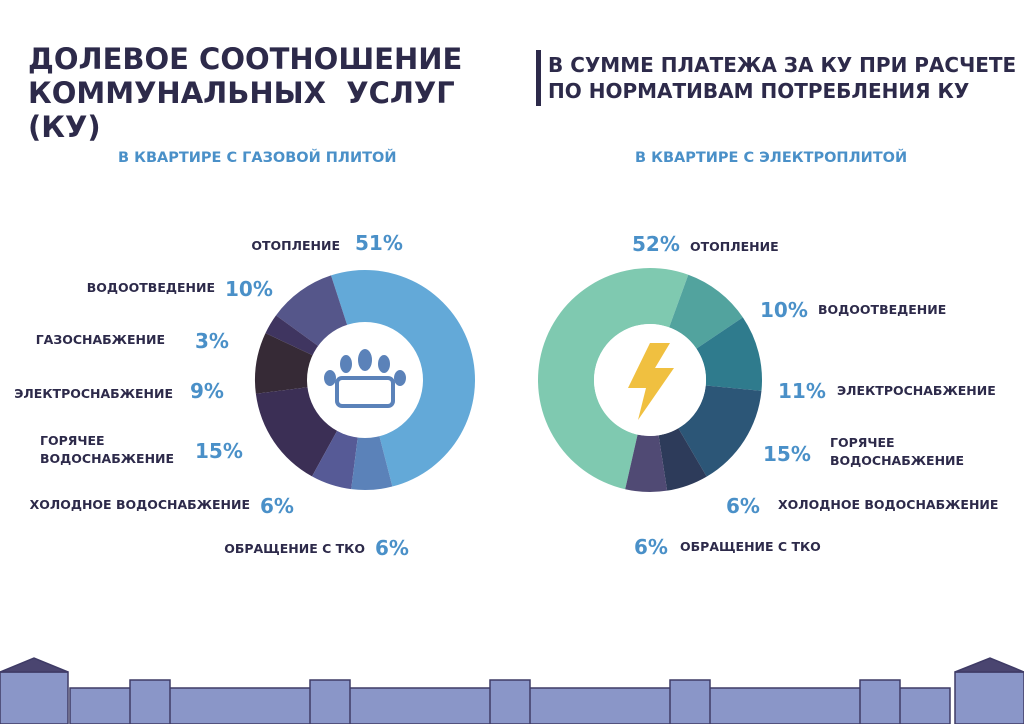 Image resolution: width=1024 pixels, height=724 pixels. What do you see at coordinates (207, 391) in the screenshot?
I see `value-label: 9%` at bounding box center [207, 391].